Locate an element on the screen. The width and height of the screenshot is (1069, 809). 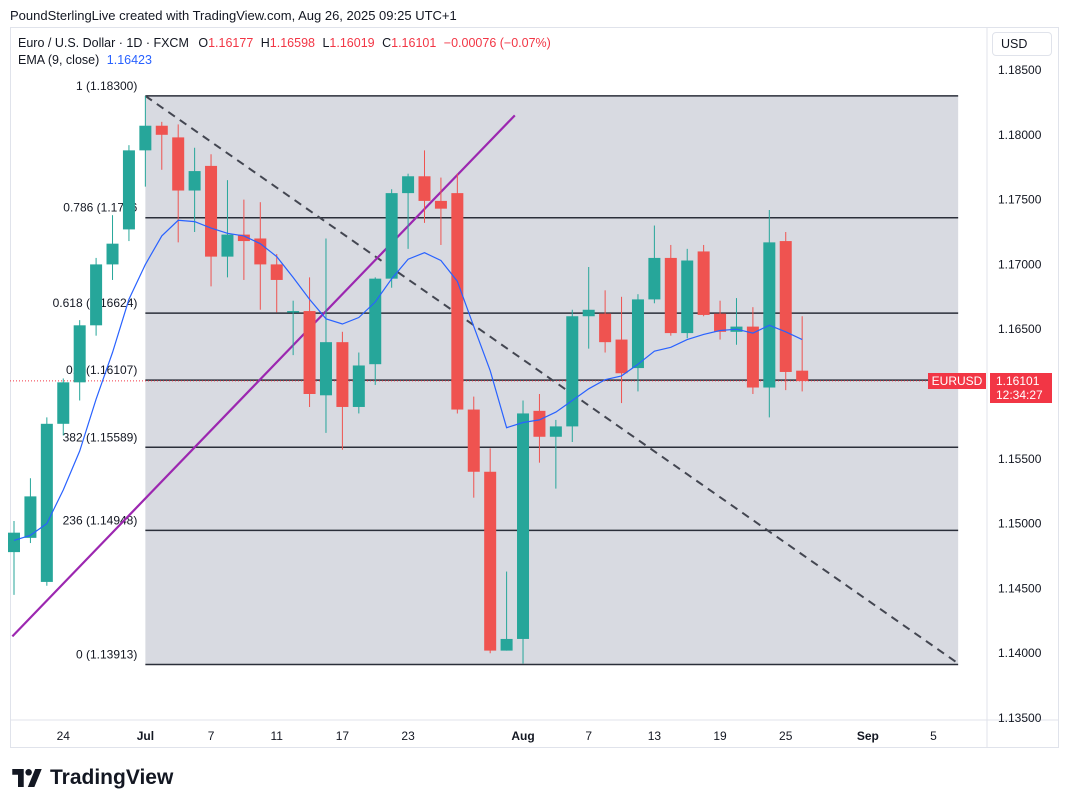
ema-label: EMA (9, close) is located at coordinates (59, 60).